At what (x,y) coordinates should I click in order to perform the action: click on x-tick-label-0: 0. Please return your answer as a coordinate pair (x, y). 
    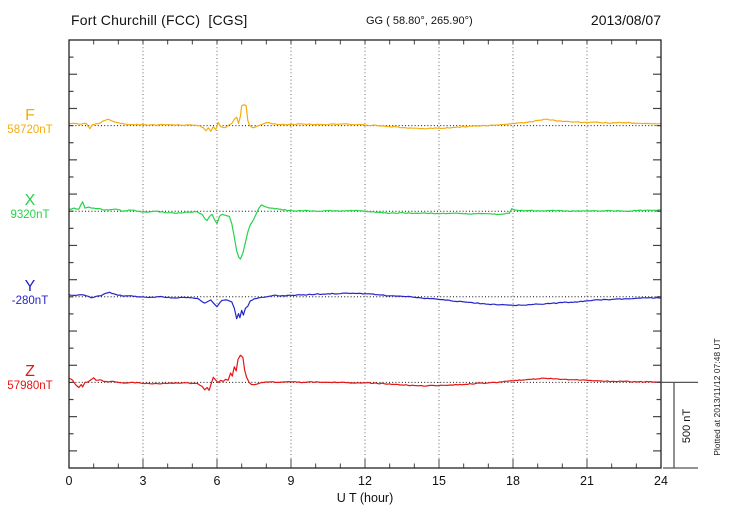
    Looking at the image, I should click on (69, 481).